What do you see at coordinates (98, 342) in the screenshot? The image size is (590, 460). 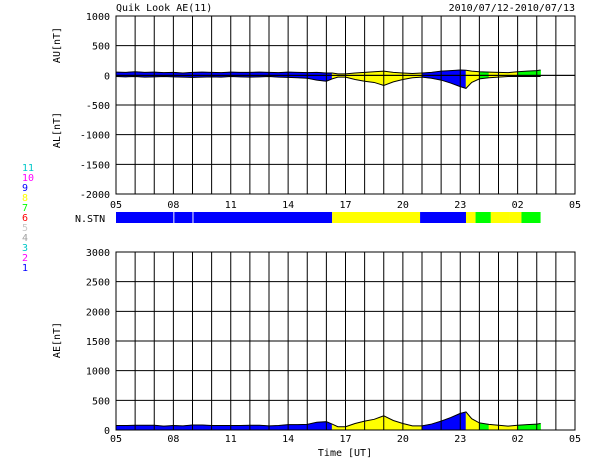 I see `y-tick-label: 1500` at bounding box center [98, 342].